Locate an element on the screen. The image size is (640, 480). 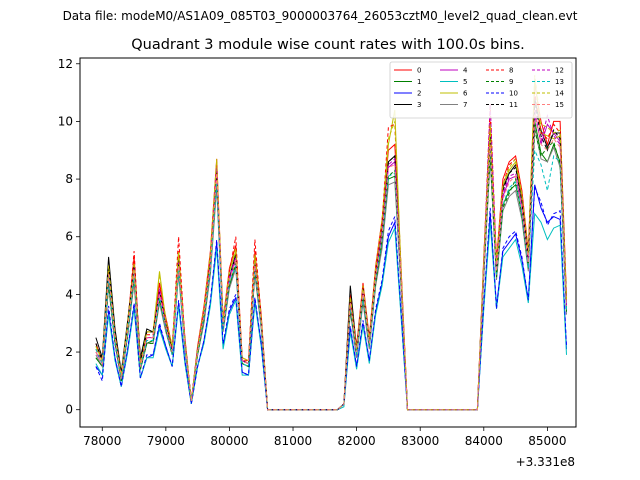
legend-label-9: 9 is located at coordinates (511, 82).